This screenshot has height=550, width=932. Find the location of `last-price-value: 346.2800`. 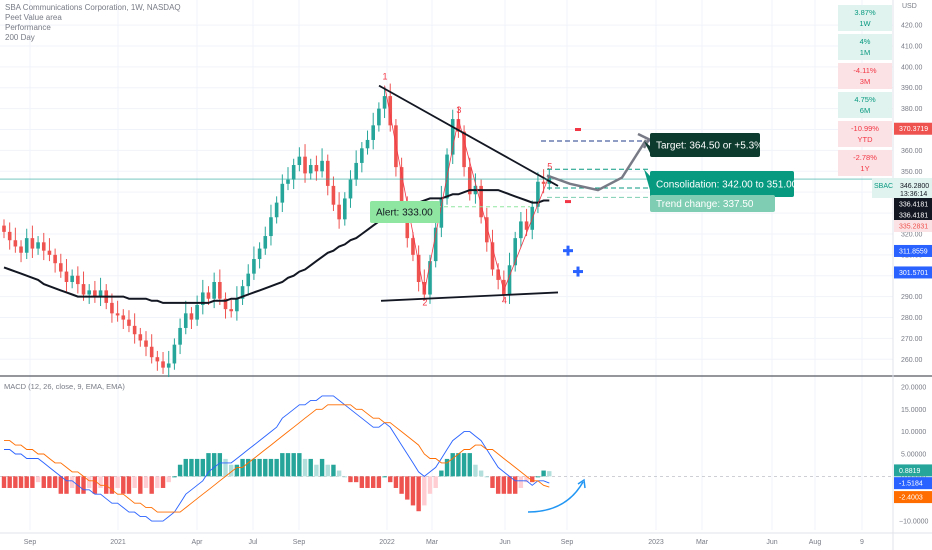

last-price-value: 346.2800 is located at coordinates (914, 186).